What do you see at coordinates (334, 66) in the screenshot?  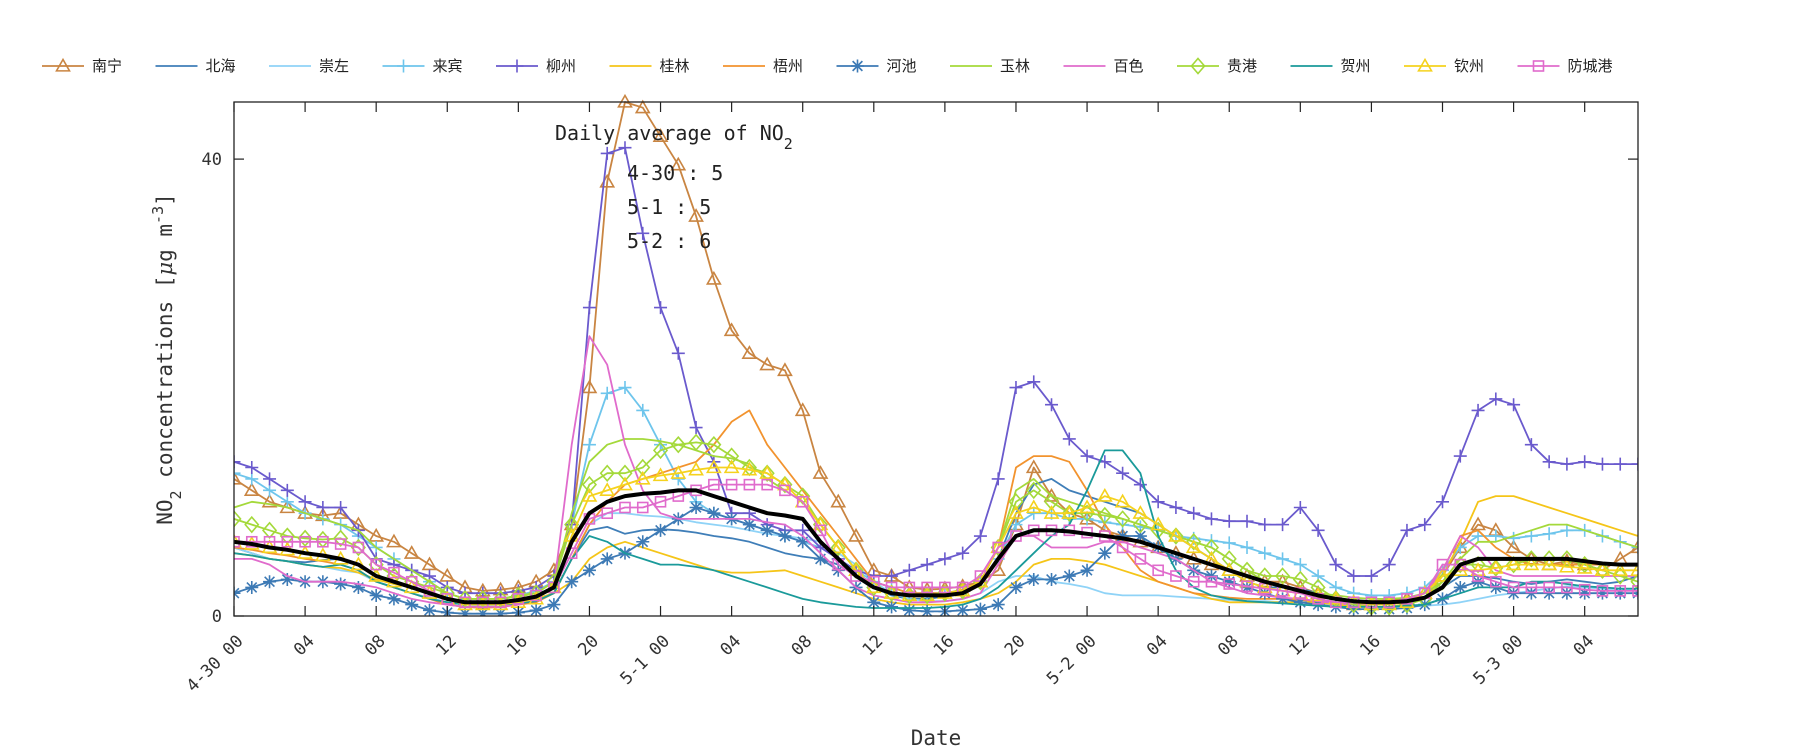 I see `legend-label-2: 崇左` at bounding box center [334, 66].